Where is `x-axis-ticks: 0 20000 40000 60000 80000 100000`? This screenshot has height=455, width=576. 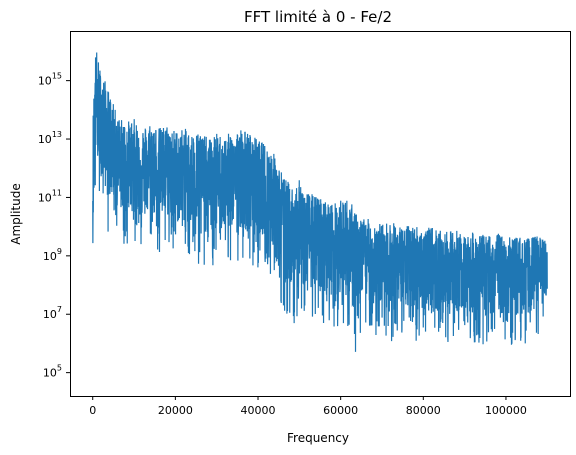 x-axis-ticks: 0 20000 40000 60000 80000 100000 is located at coordinates (308, 406).